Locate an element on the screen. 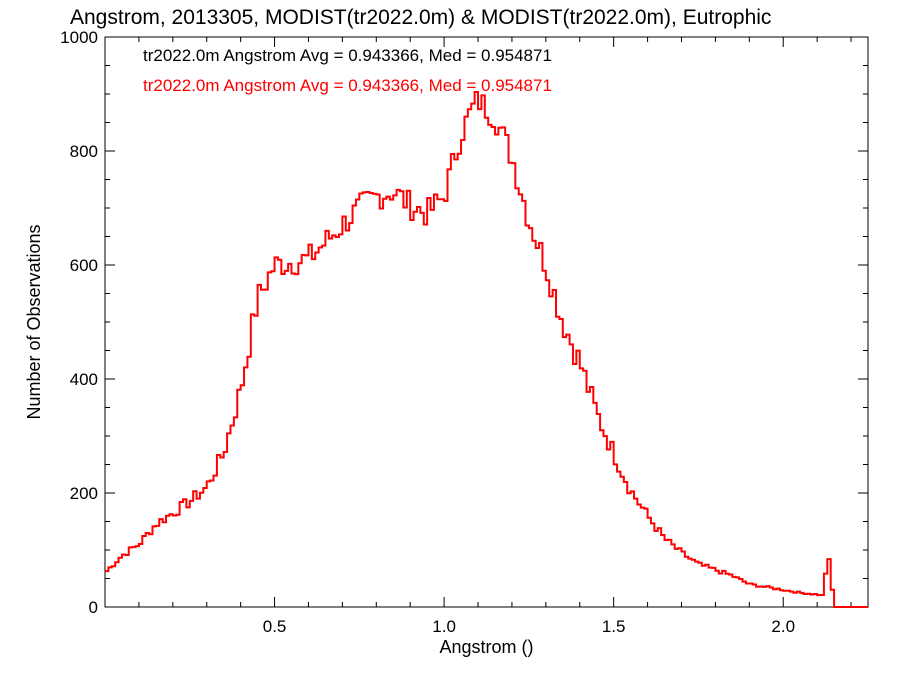 This screenshot has width=900, height=675. x-axis-label: Angstrom () is located at coordinates (486, 647).